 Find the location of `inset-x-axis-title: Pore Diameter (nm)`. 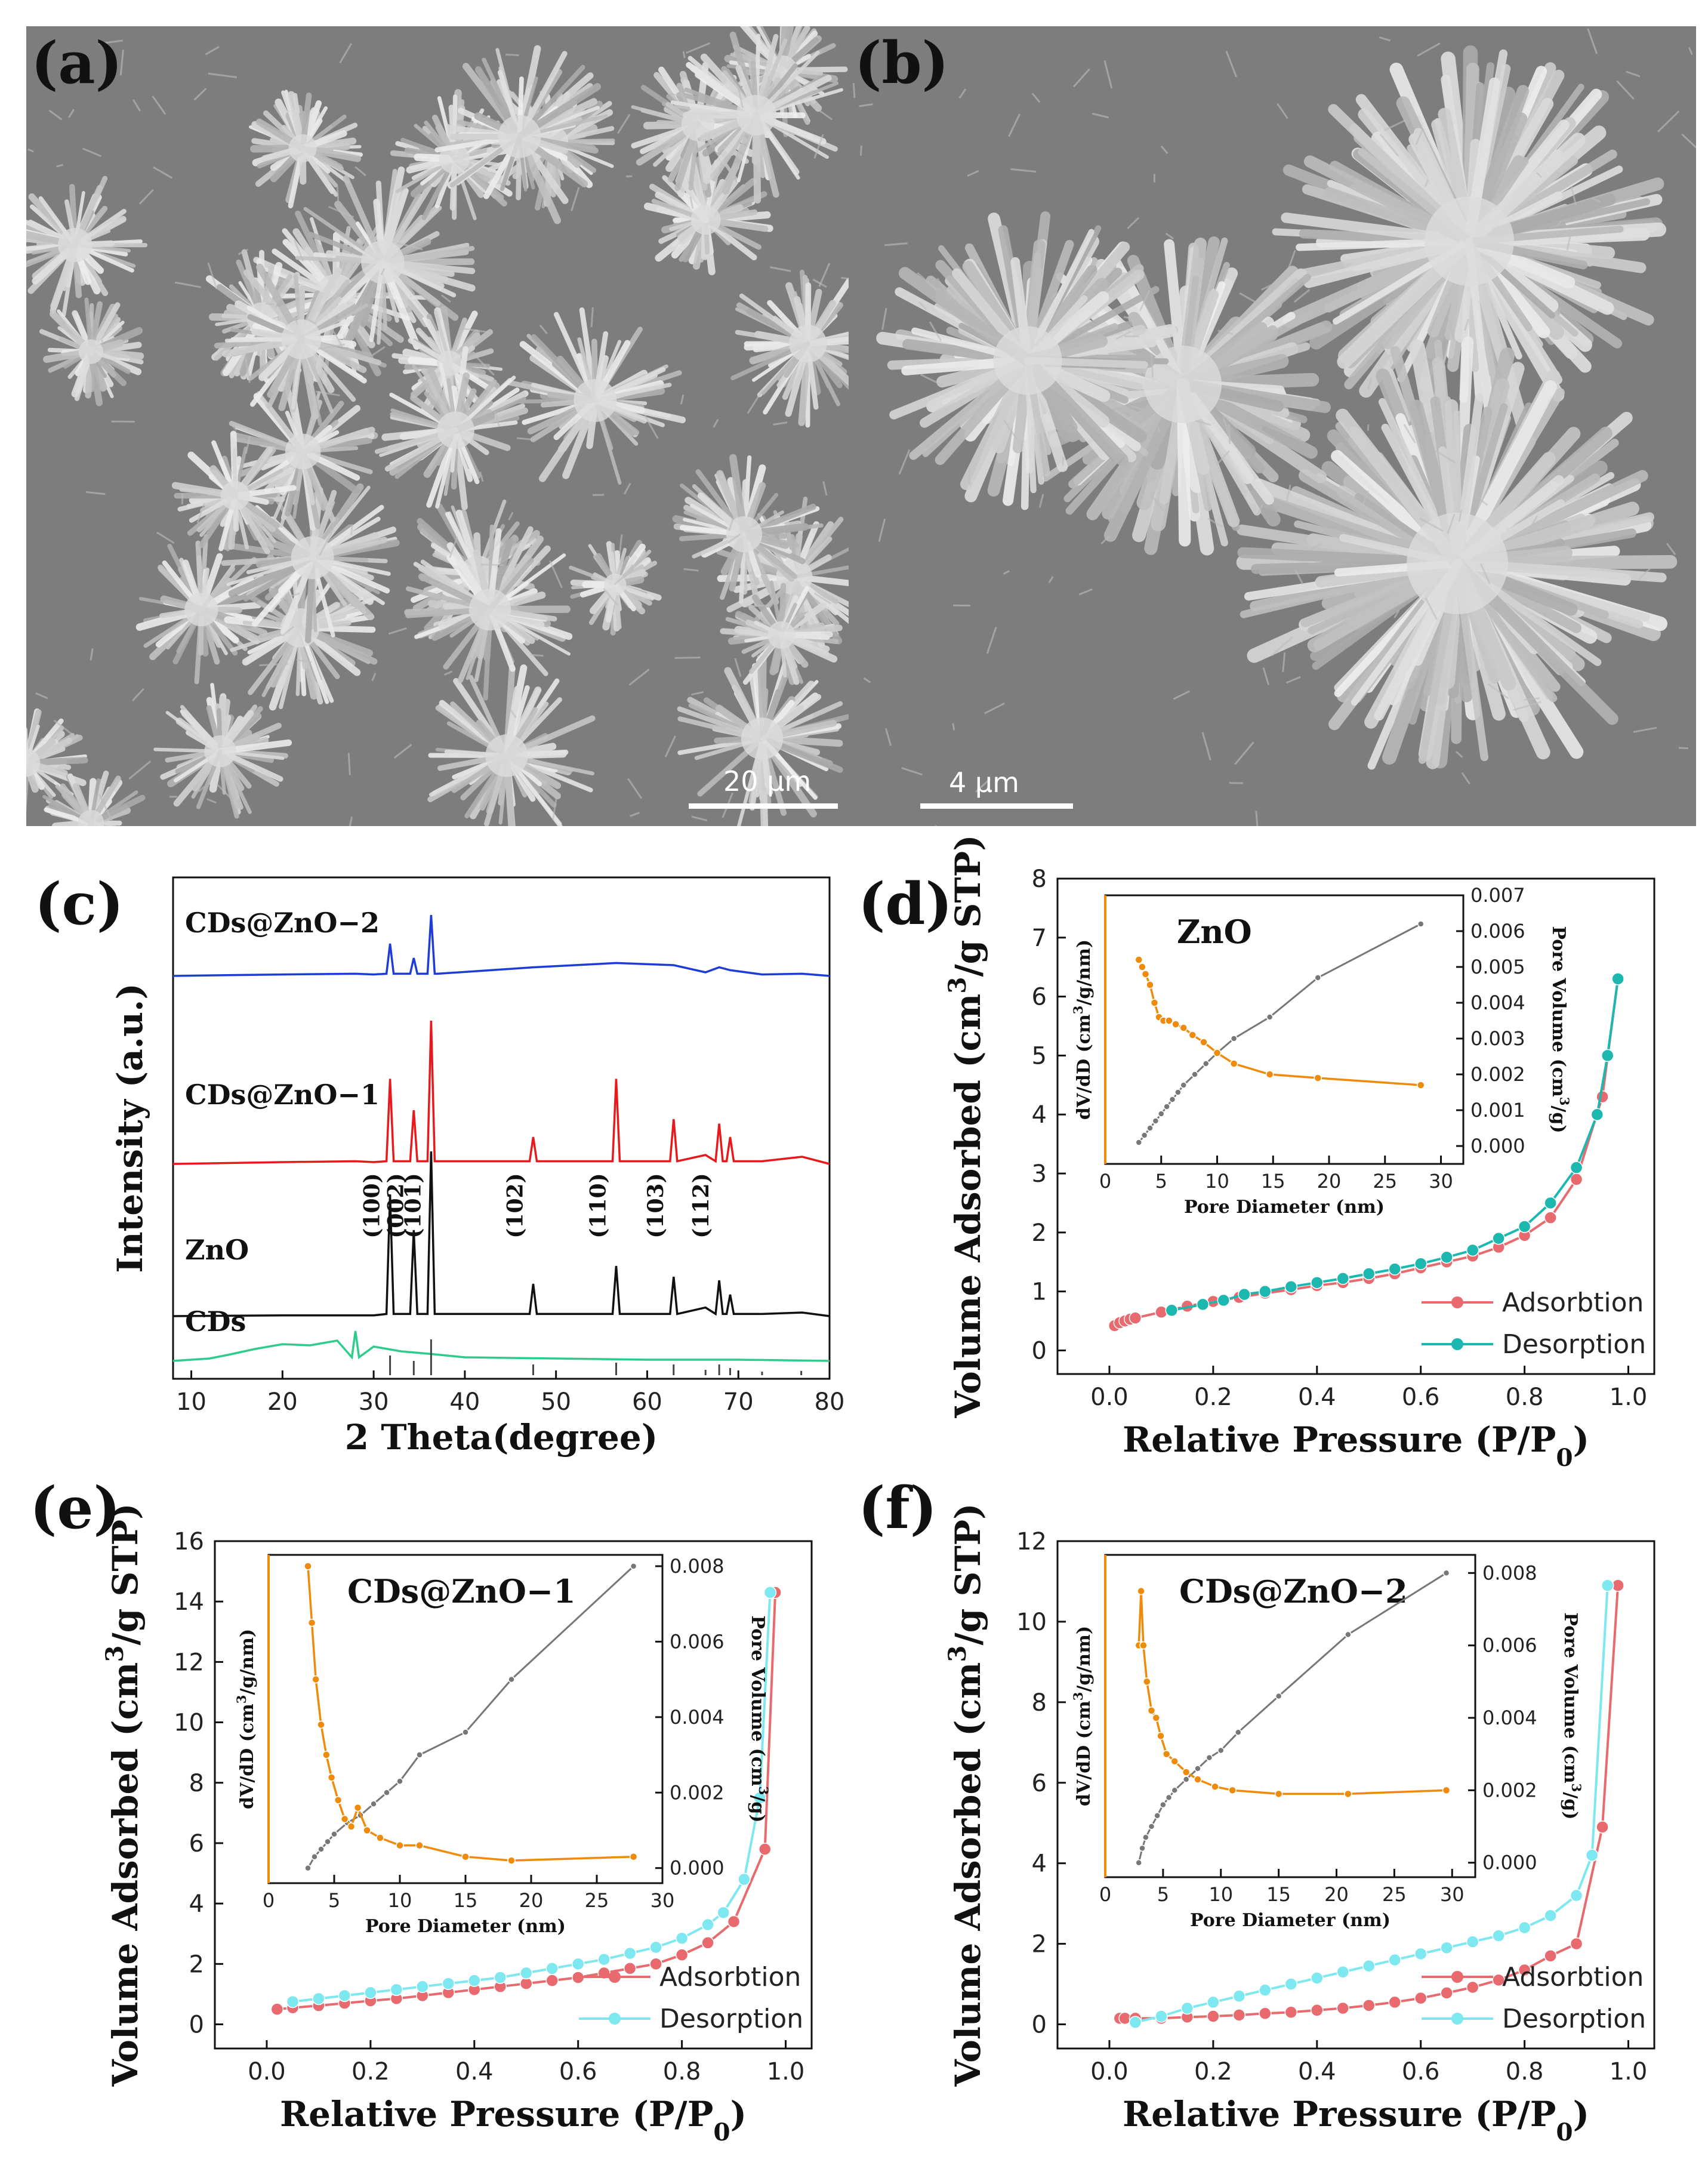

inset-x-axis-title: Pore Diameter (nm) is located at coordinates (1290, 1920).